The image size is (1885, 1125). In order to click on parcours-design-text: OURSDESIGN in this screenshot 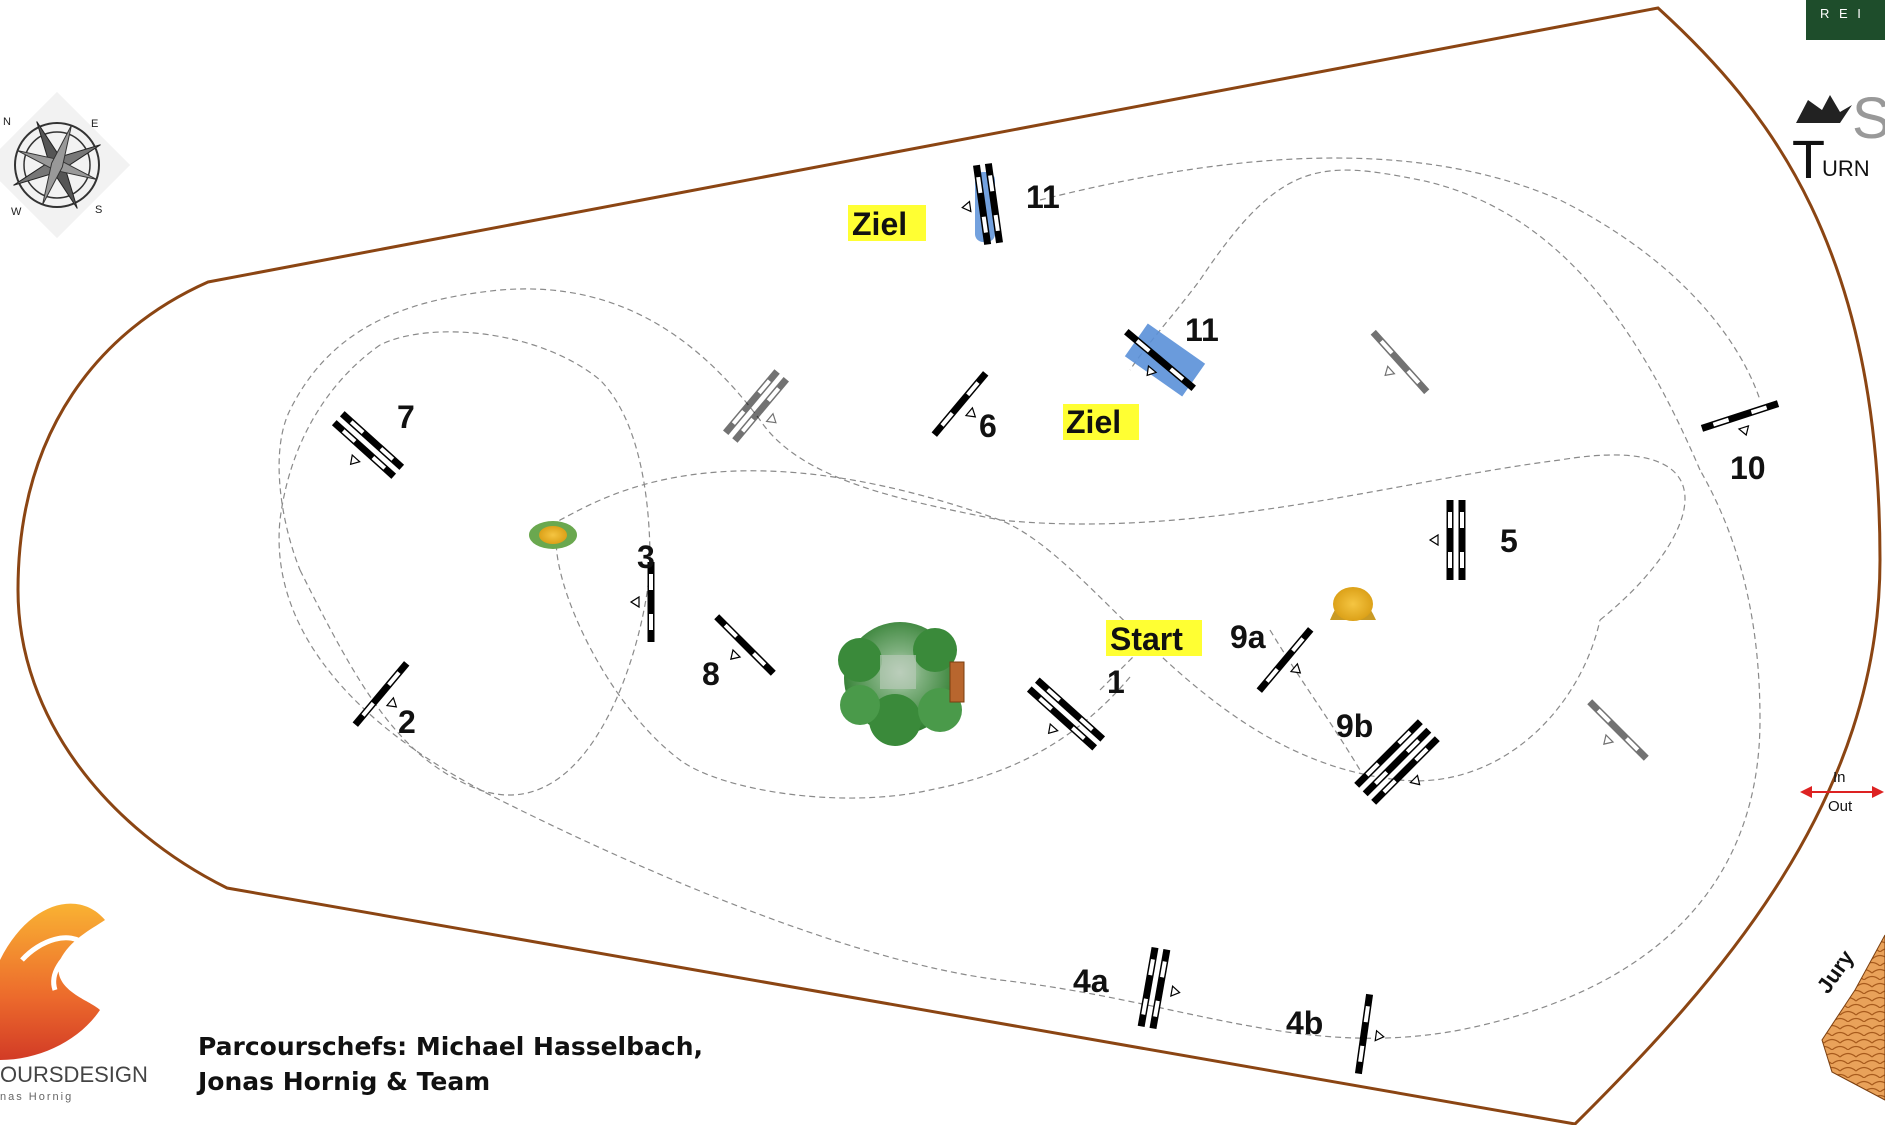, I will do `click(74, 1074)`.